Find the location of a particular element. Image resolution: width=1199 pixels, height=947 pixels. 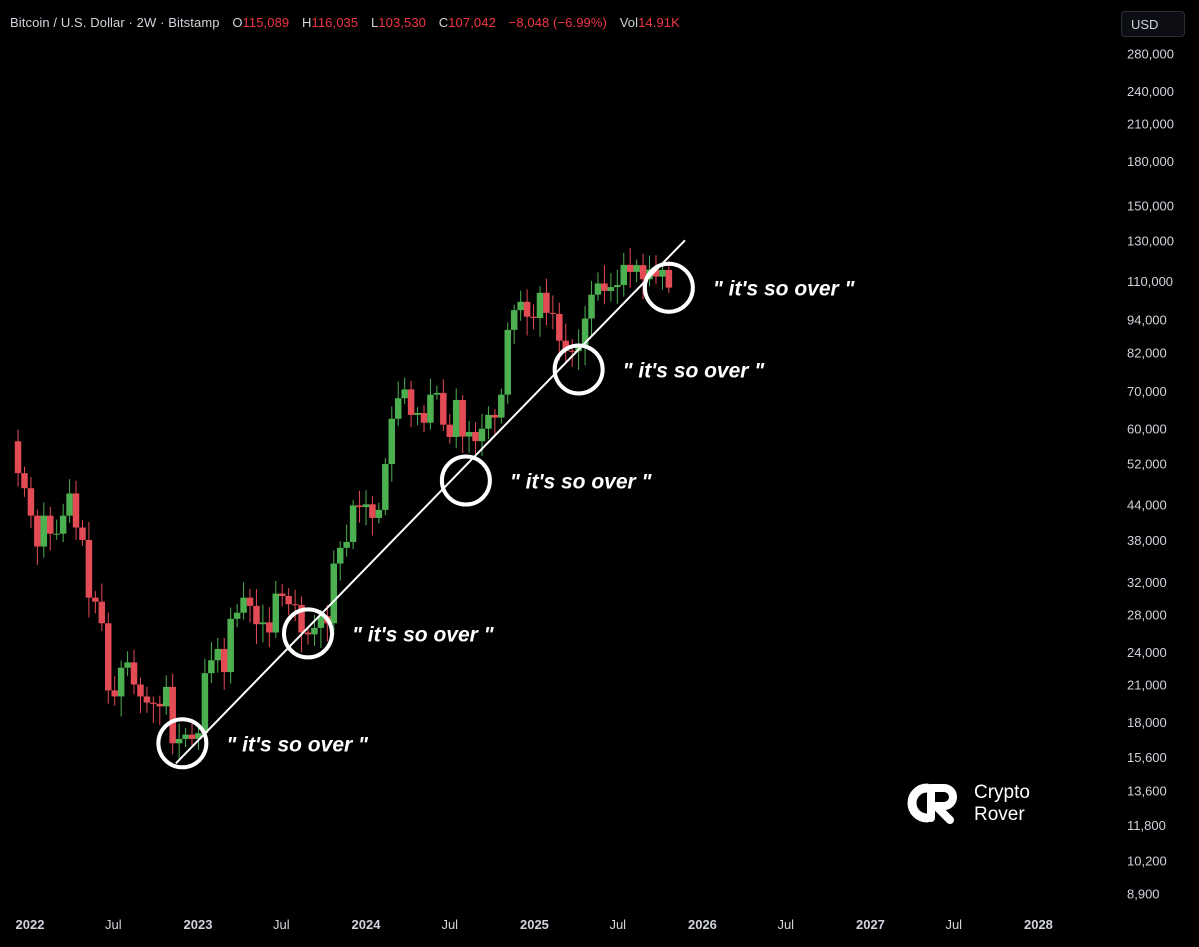

time-axis-label: Jul is located at coordinates (953, 924).